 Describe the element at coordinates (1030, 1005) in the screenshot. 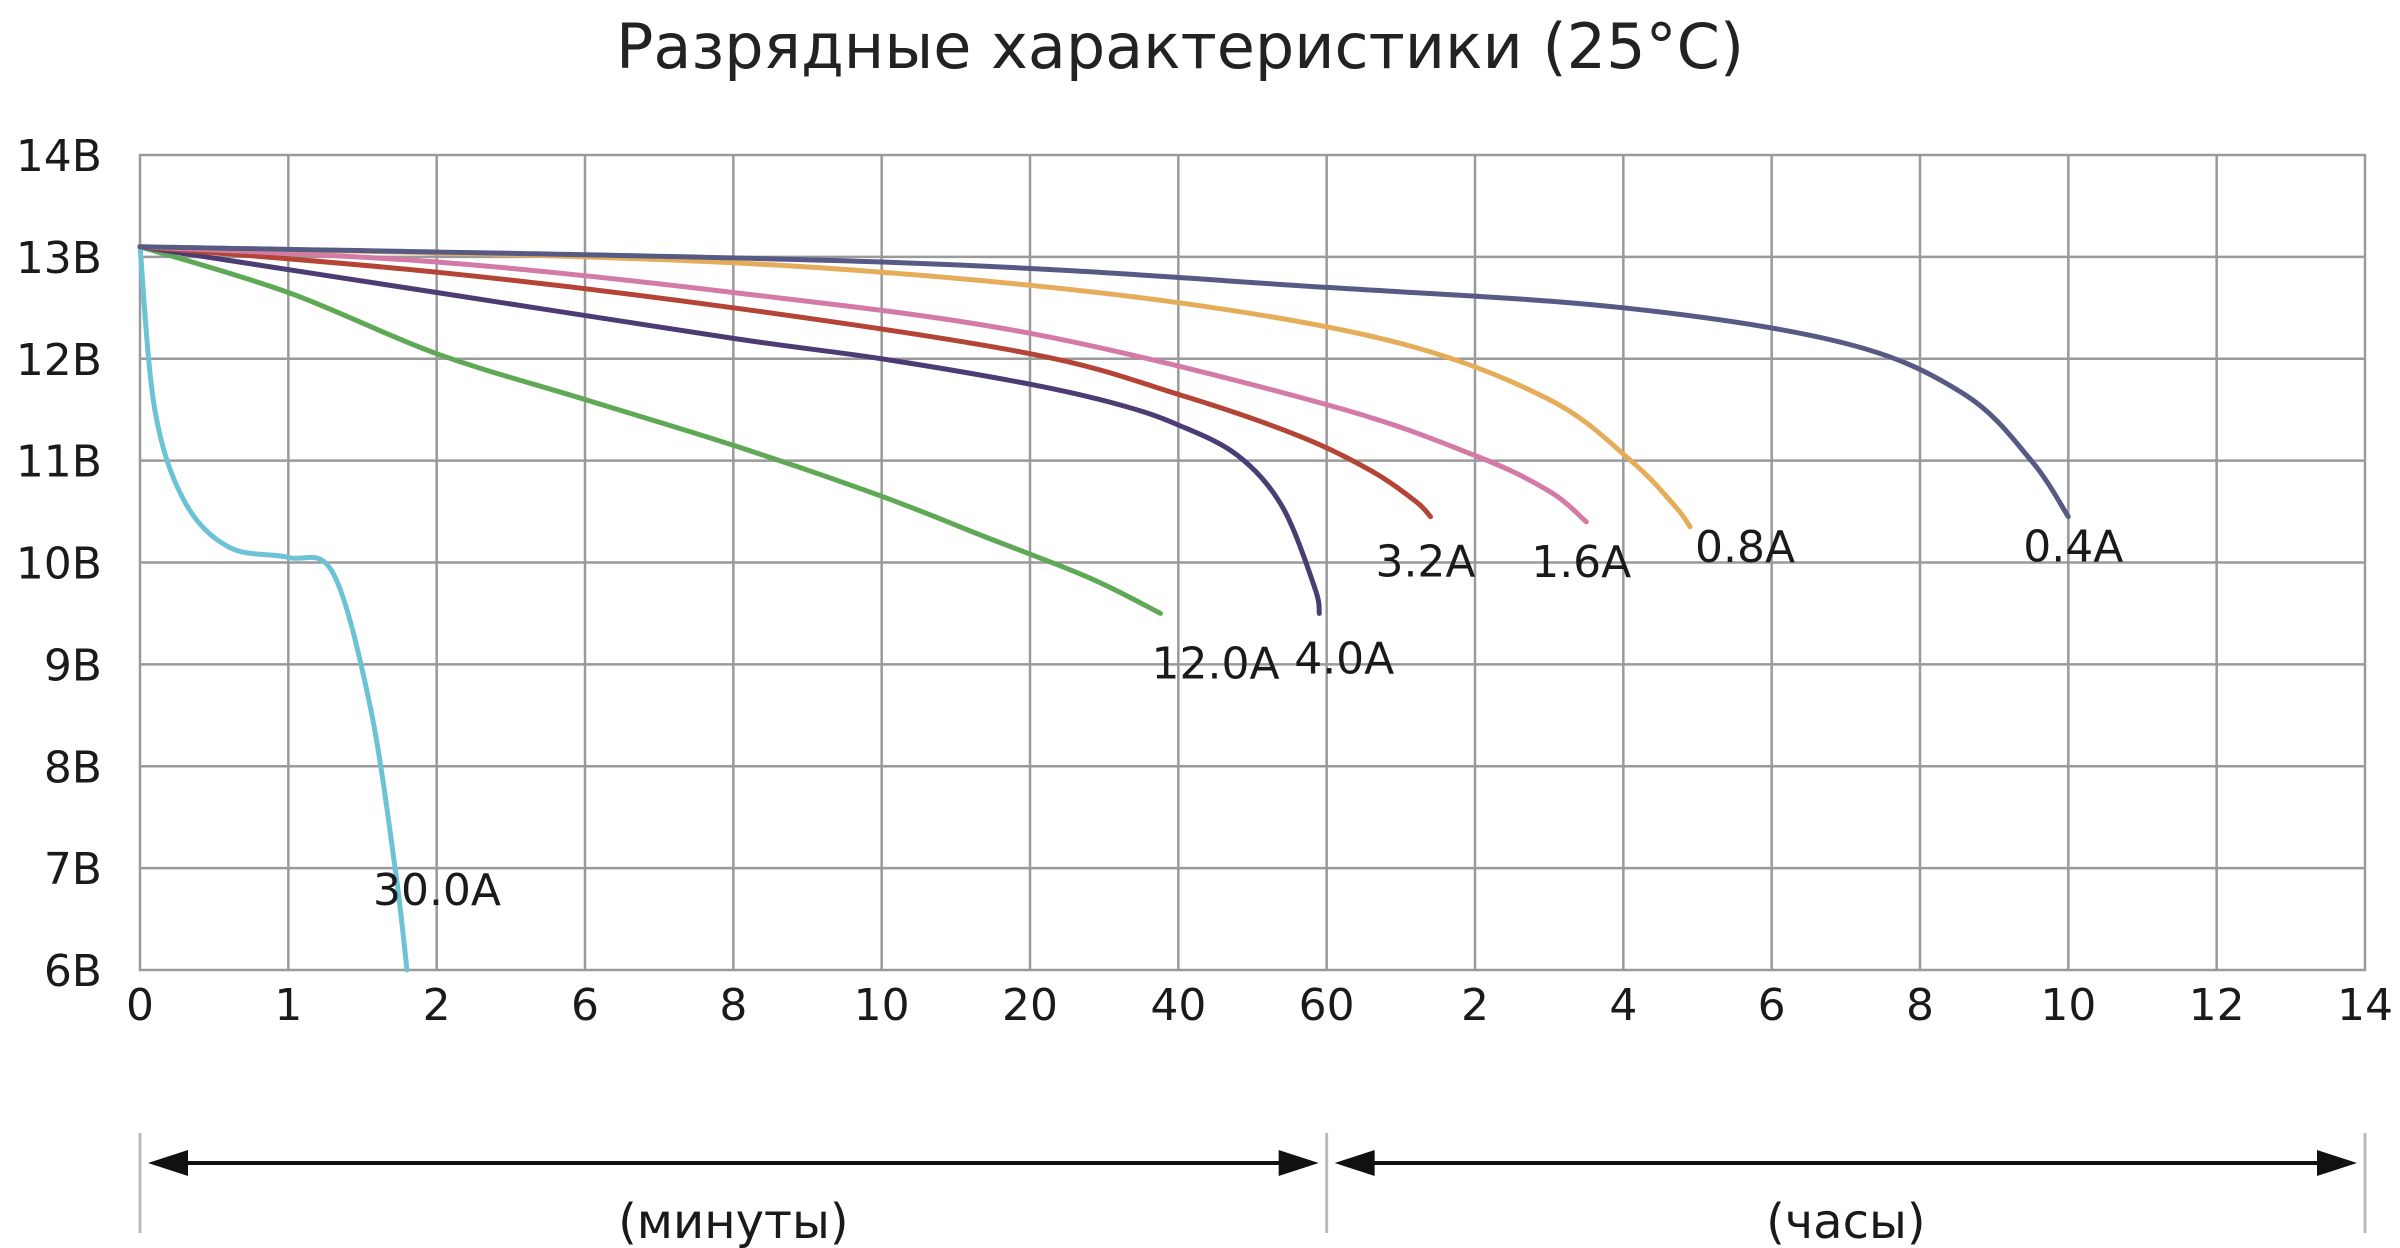

I see `x-tick-label: 20` at that location.